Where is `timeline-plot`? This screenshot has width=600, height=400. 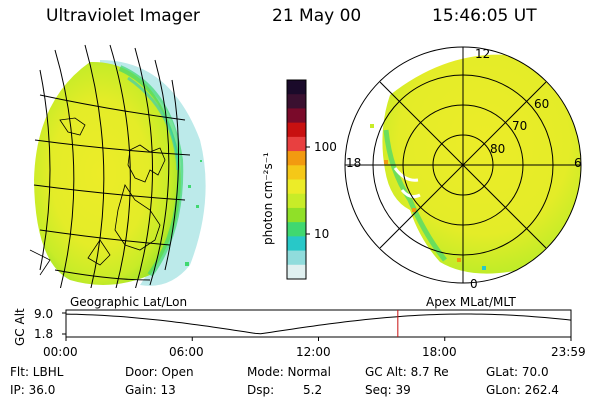
timeline-plot is located at coordinates (317, 325).